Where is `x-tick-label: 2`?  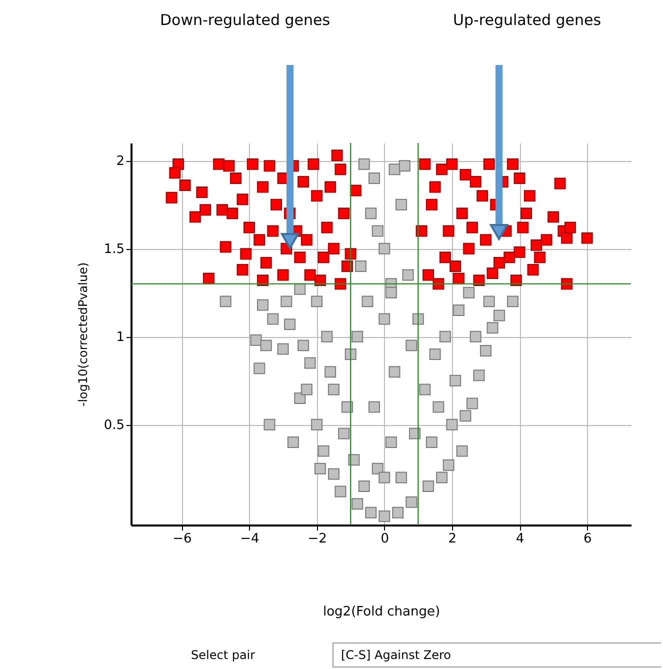
x-tick-label: 2 is located at coordinates (452, 539).